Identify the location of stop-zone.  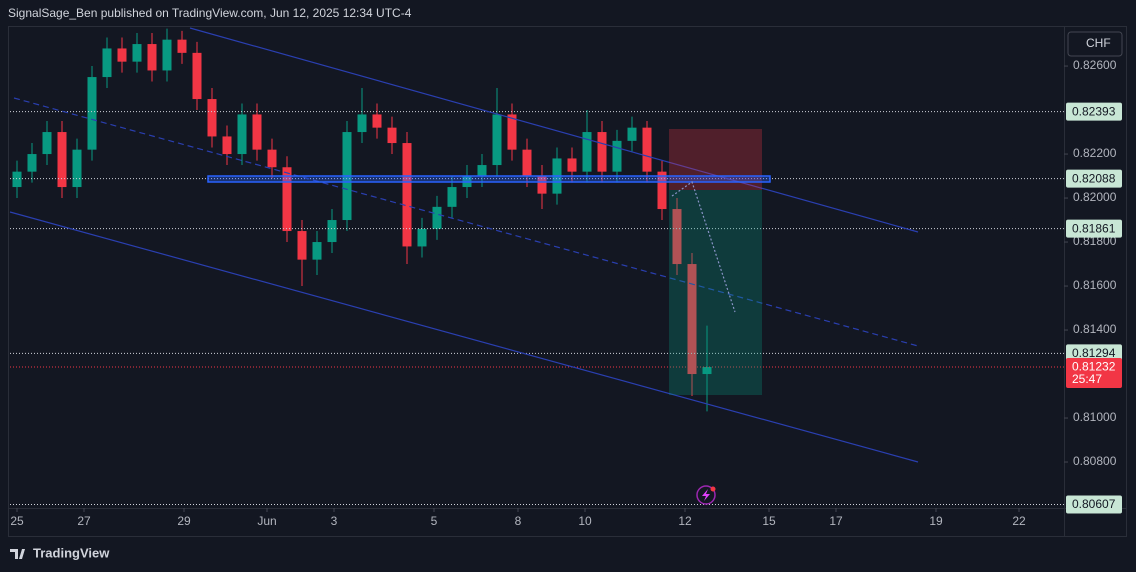
(715, 159).